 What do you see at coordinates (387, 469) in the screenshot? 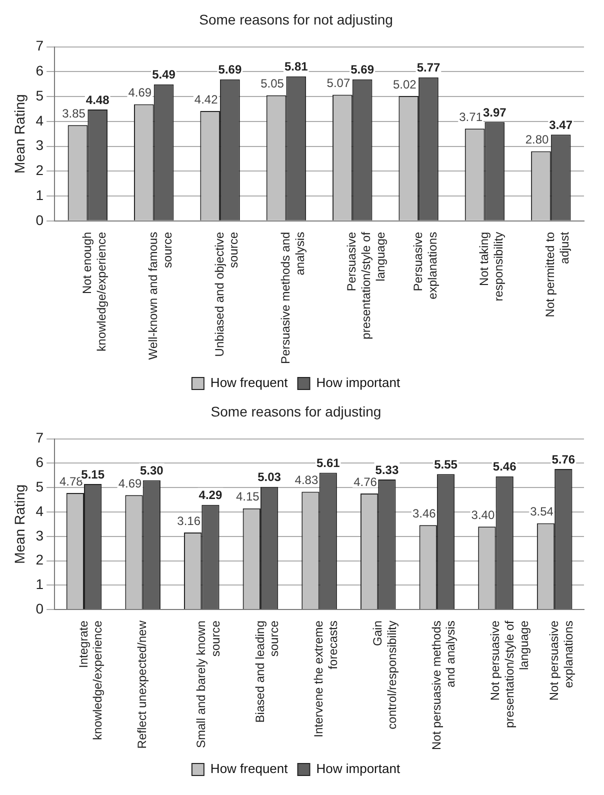
I see `data-label: 5.33` at bounding box center [387, 469].